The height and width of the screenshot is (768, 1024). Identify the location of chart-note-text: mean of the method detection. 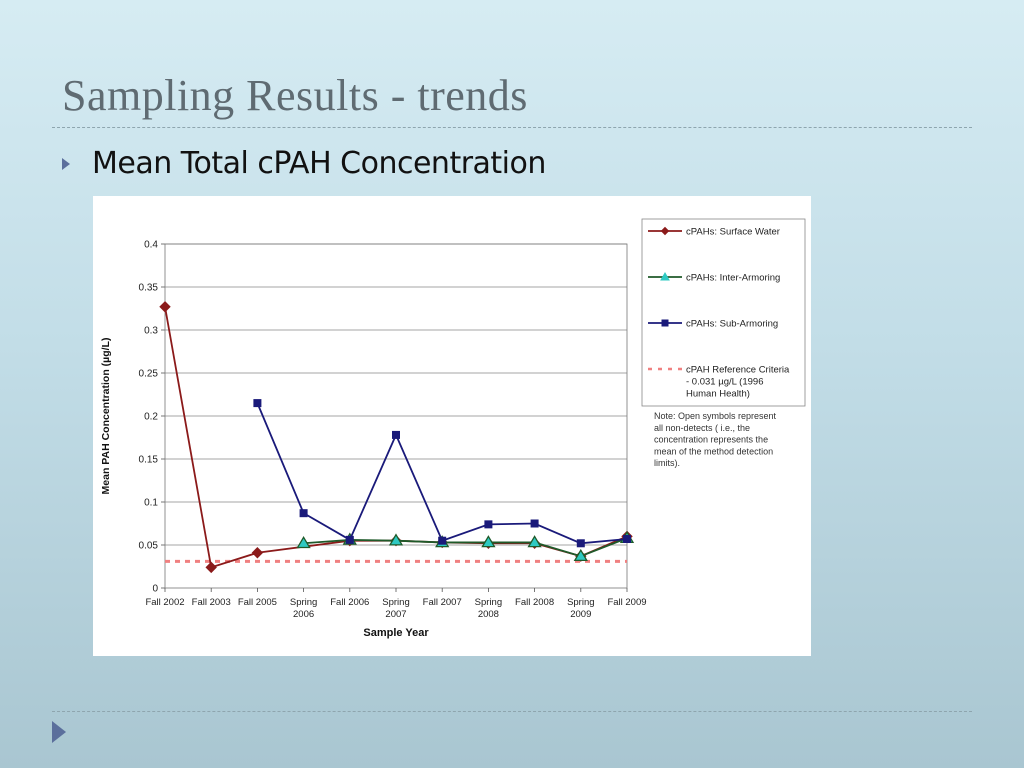
(713, 451).